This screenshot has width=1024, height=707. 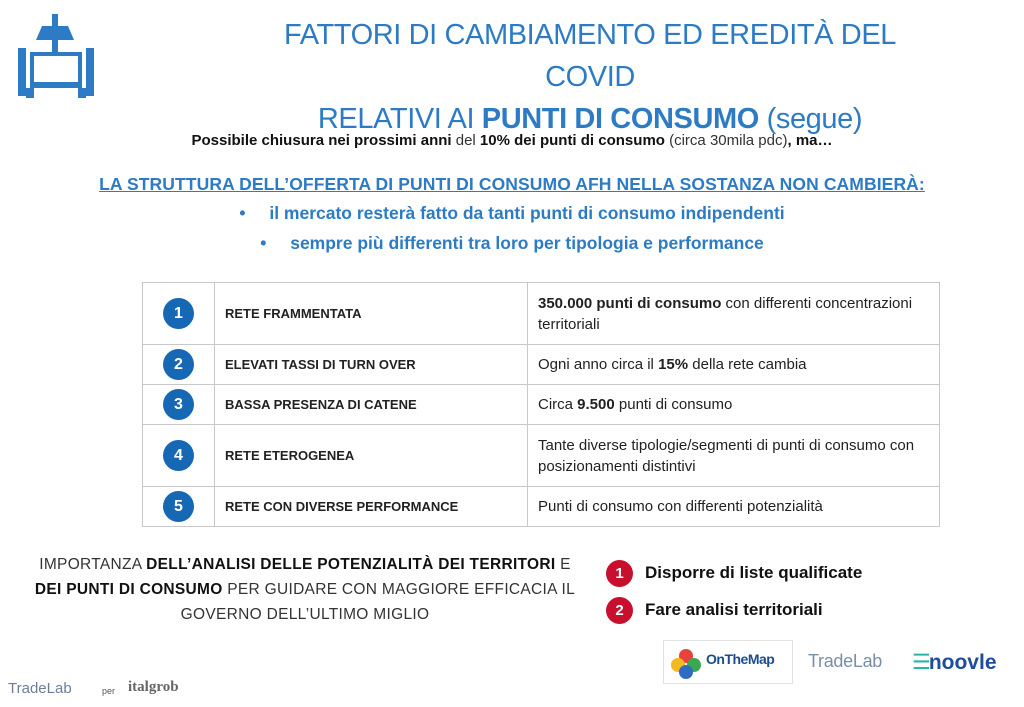 I want to click on row-label: BASSA PRESENZA DI CATENE, so click(x=371, y=404).